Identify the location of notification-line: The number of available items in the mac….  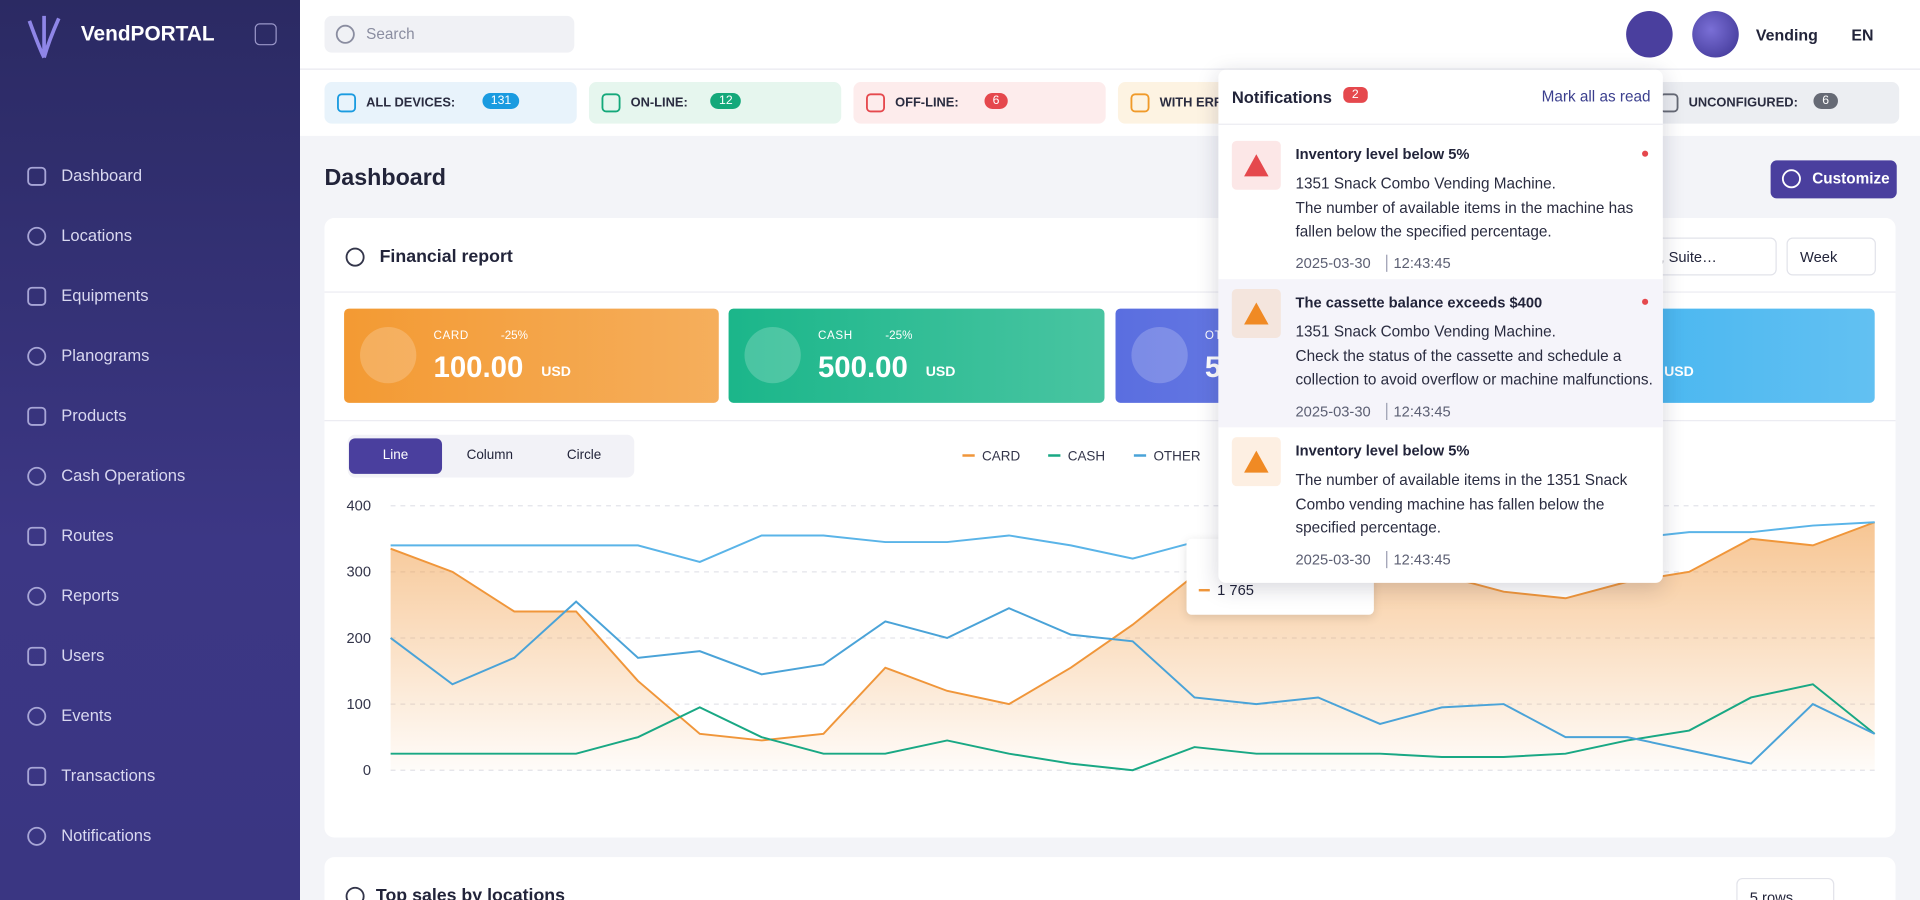
(1464, 220).